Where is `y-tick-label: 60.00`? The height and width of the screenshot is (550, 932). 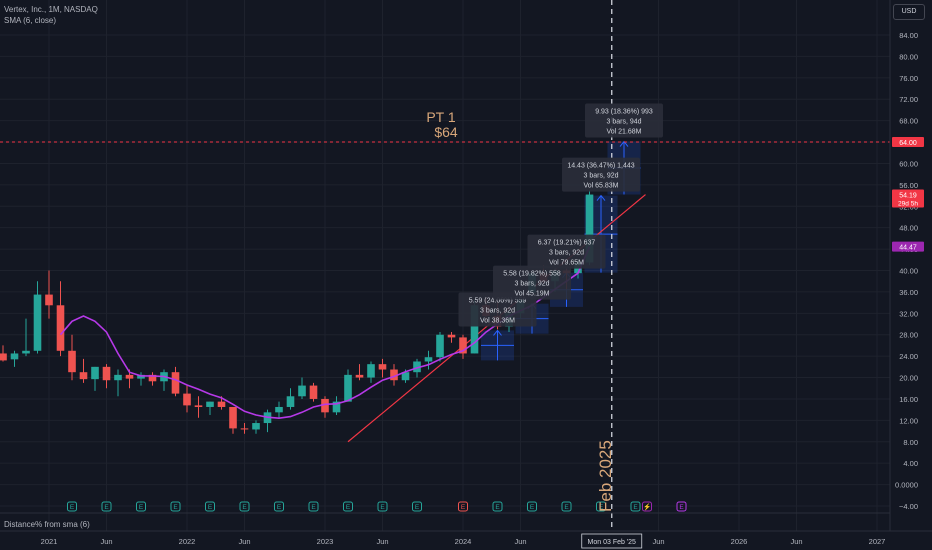 y-tick-label: 60.00 is located at coordinates (908, 163).